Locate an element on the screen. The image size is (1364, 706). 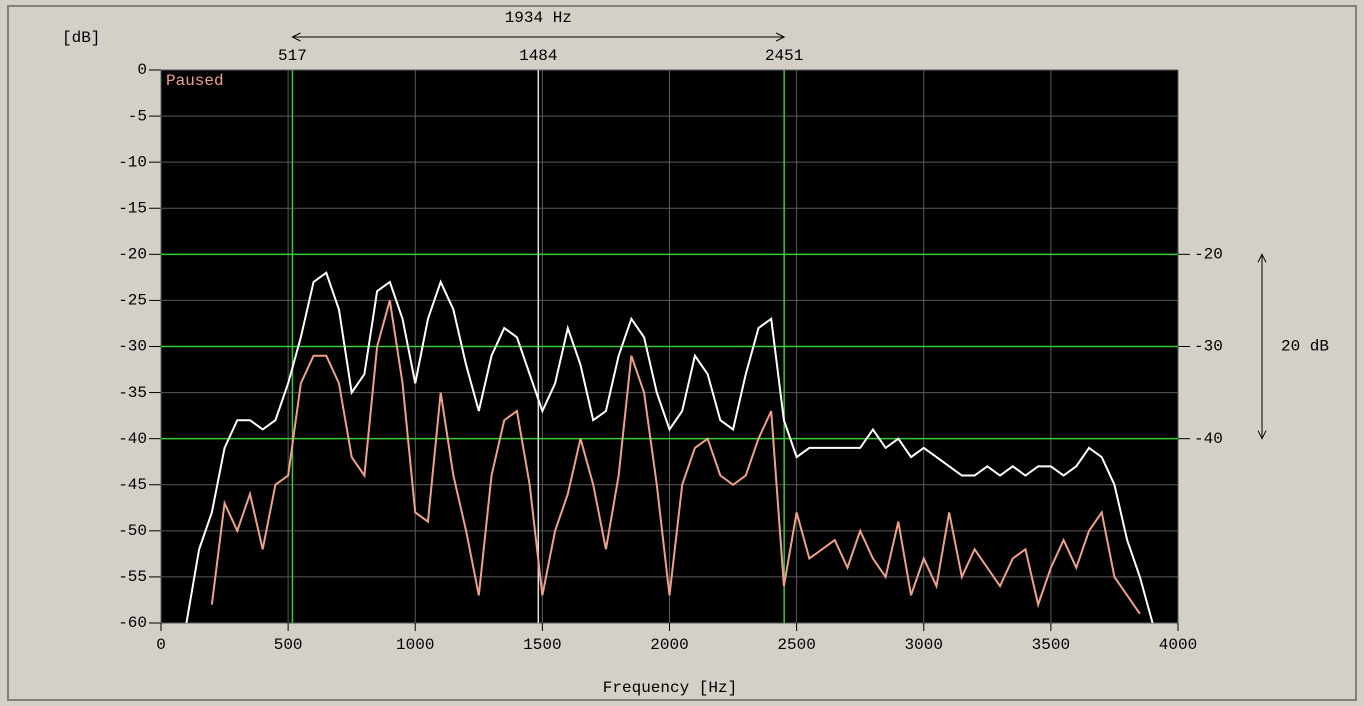
x-tick-label: 0 is located at coordinates (161, 645).